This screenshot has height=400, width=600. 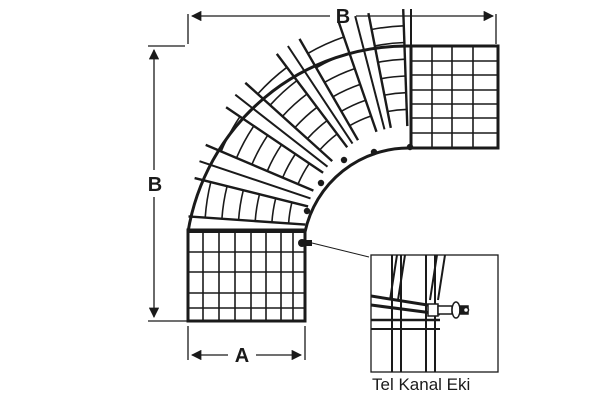 I want to click on left-dimension-label: B, so click(x=155, y=185).